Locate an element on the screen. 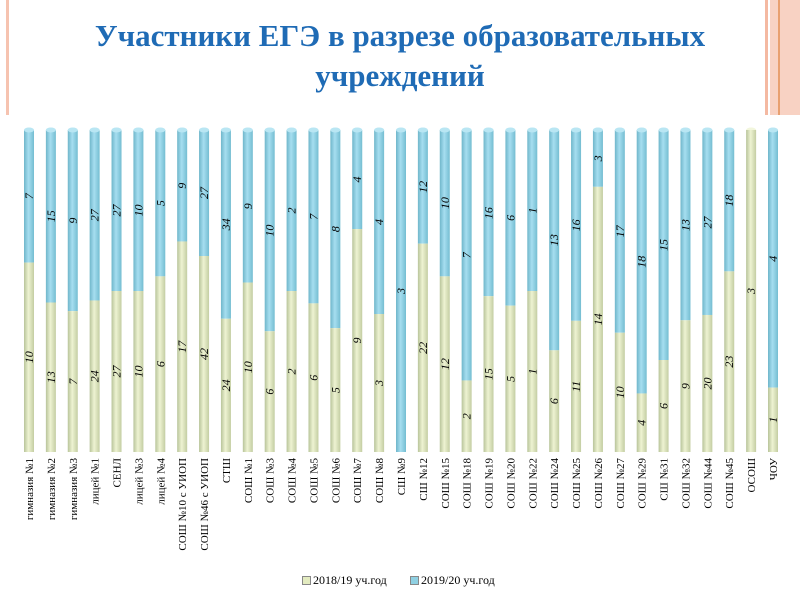  category-label: лицей №1 is located at coordinates (96, 481).